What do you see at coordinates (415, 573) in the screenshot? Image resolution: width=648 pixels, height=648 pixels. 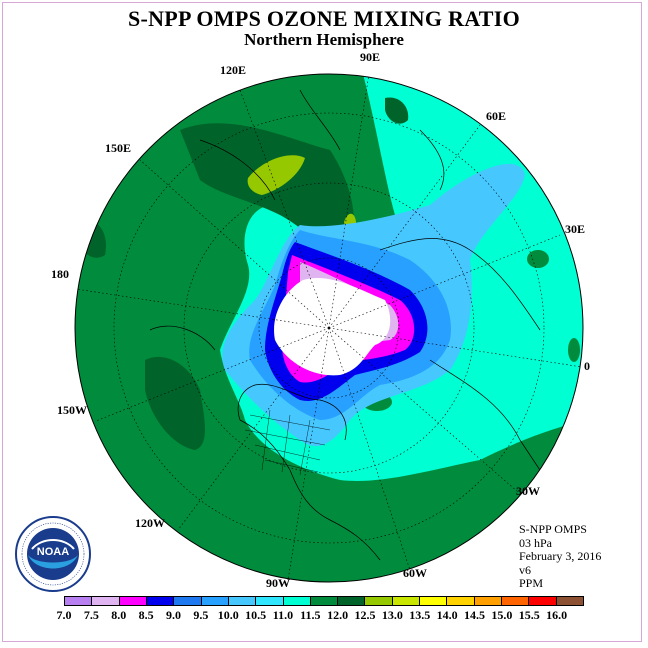 I see `lon-label-60w: 60W` at bounding box center [415, 573].